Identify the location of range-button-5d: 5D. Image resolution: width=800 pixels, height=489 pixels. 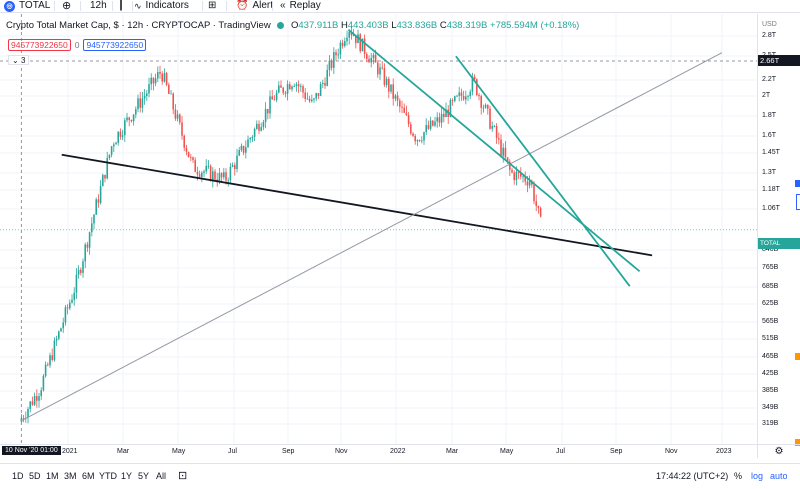
(35, 476).